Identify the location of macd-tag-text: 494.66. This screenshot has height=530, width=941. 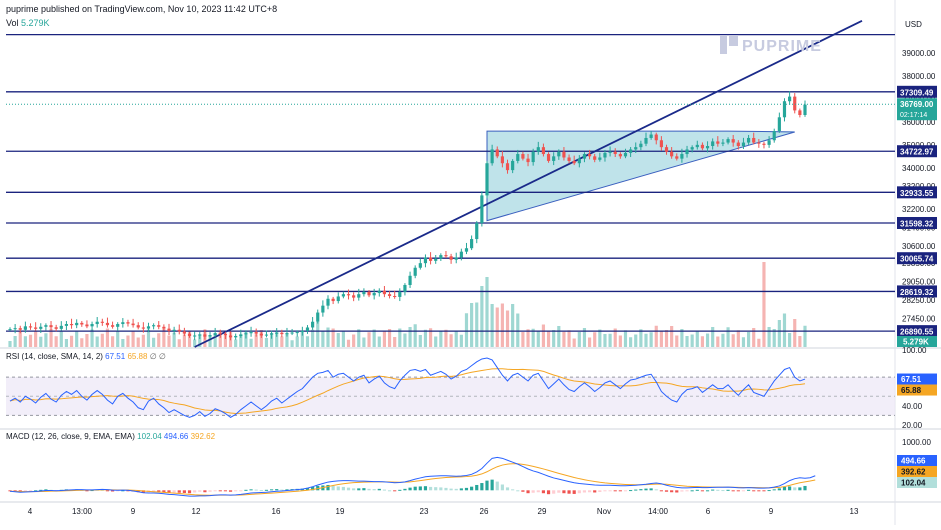
(913, 461).